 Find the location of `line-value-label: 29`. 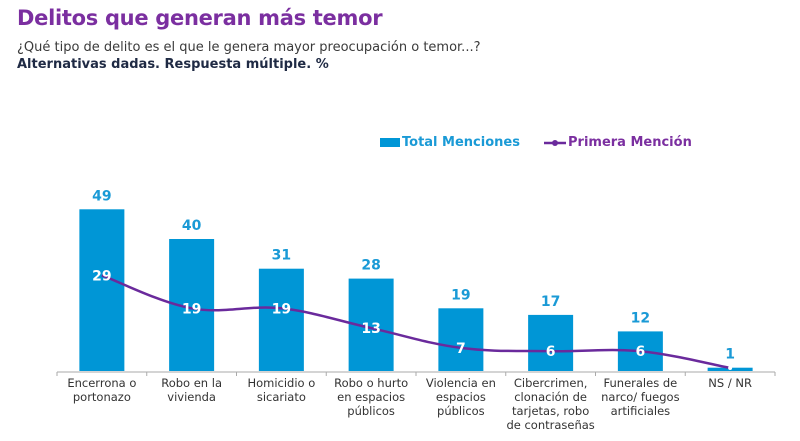

line-value-label: 29 is located at coordinates (101, 276).